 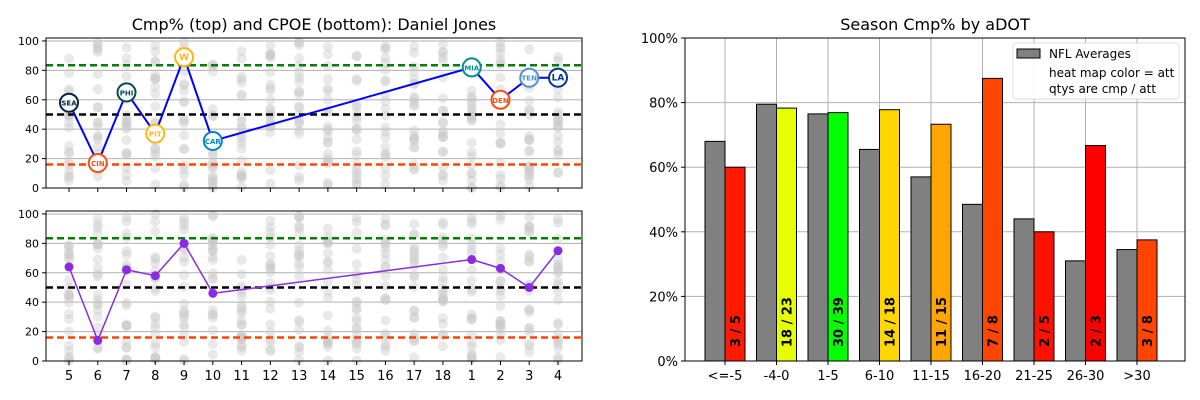 I want to click on y-tick-label: 60, so click(x=32, y=100).